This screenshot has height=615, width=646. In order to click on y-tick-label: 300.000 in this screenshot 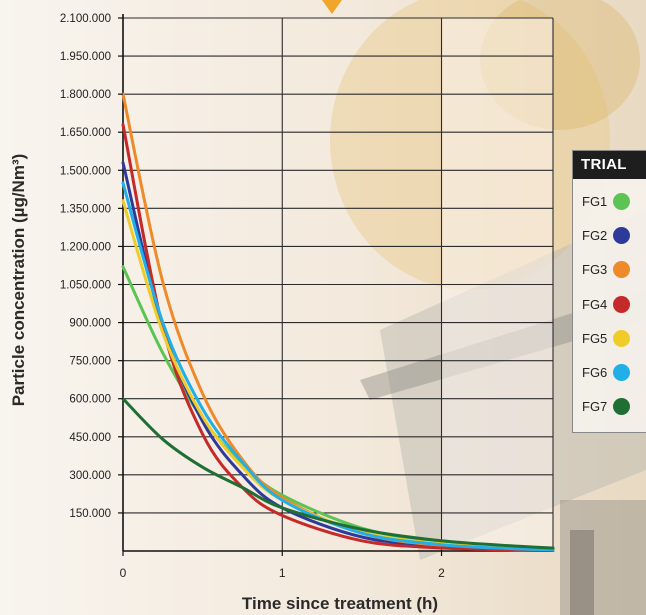, I will do `click(90, 476)`.